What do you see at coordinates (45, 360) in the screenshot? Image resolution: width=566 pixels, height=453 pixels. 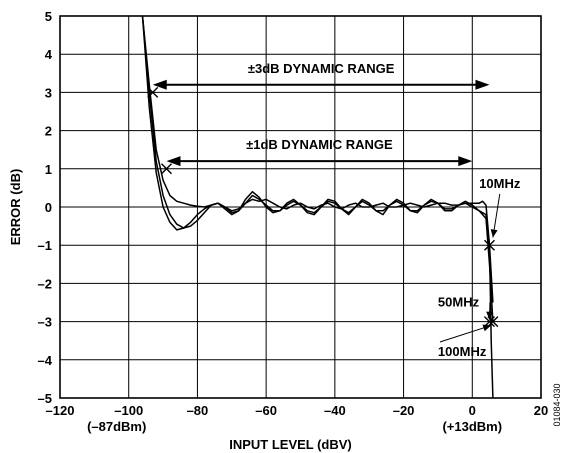 I see `y-tick-label: –4` at bounding box center [45, 360].